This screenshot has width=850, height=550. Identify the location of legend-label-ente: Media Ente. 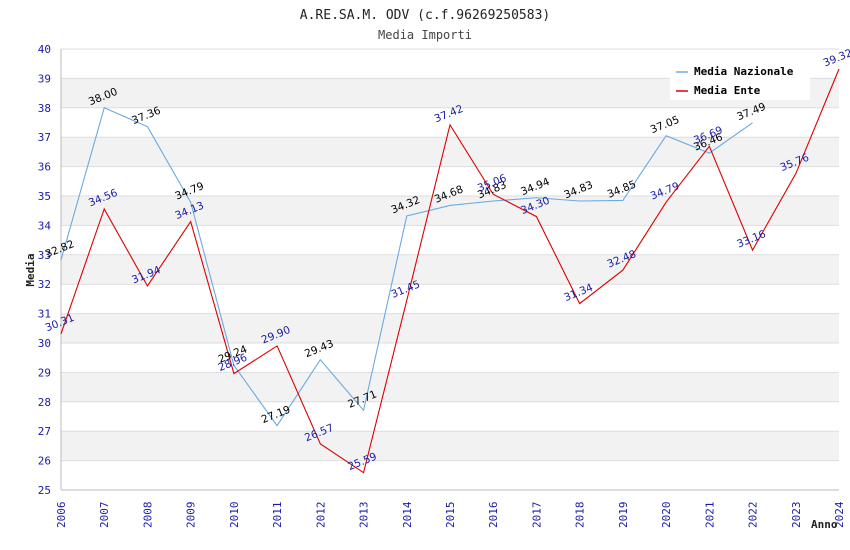
(727, 90).